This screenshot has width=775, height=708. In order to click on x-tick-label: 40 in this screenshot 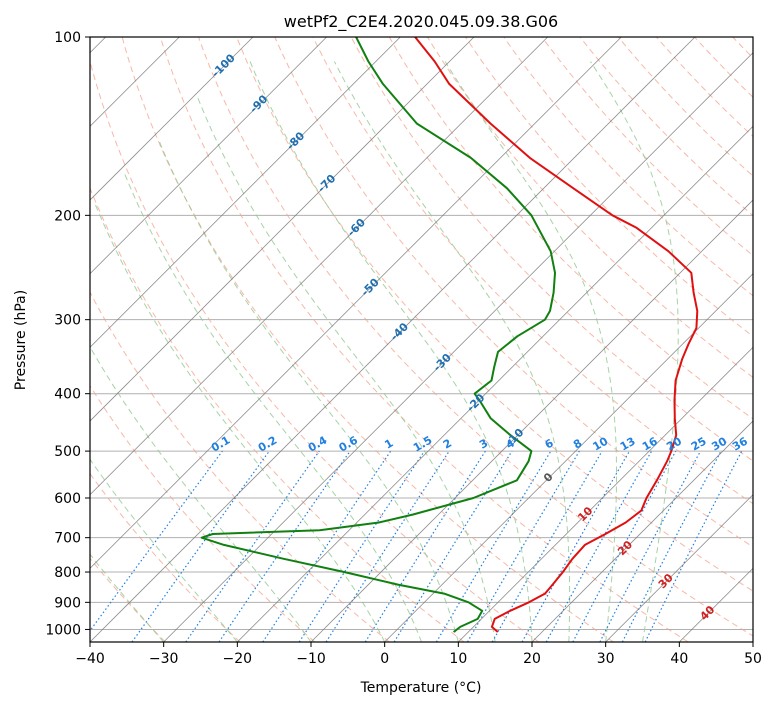, I will do `click(679, 659)`.